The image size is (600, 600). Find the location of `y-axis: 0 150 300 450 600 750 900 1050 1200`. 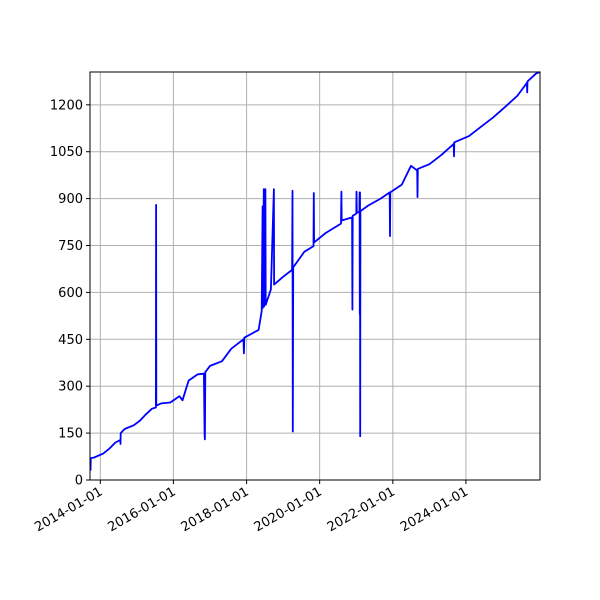

y-axis: 0 150 300 450 600 750 900 1050 1200 is located at coordinates (70, 293).